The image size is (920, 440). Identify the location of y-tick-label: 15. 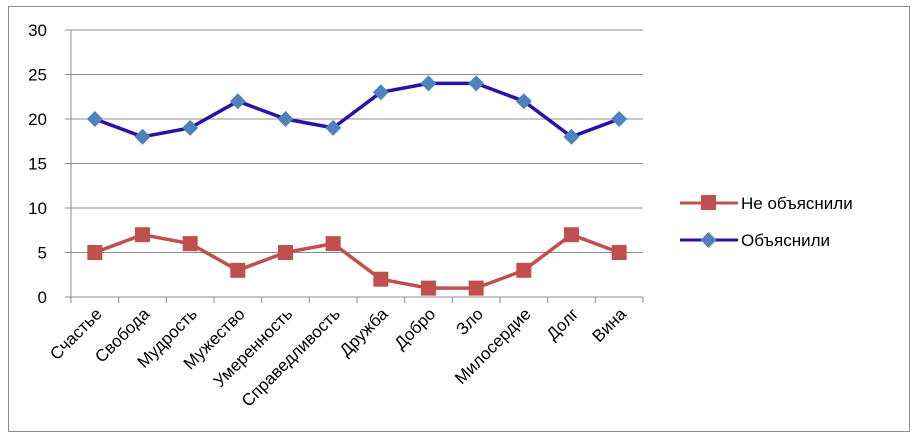
(37, 164).